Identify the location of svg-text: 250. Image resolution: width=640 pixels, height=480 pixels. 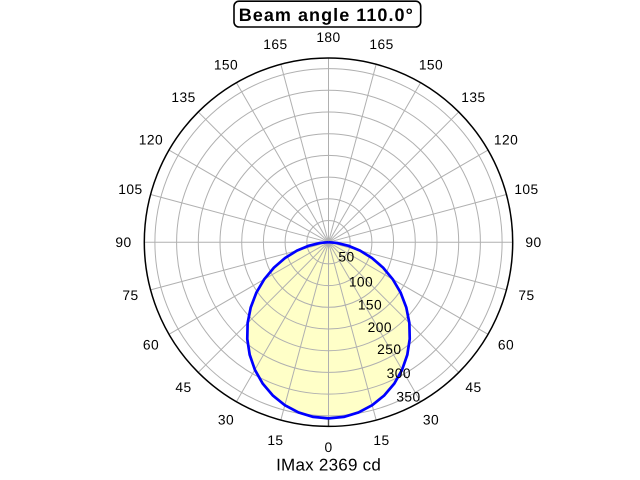
(389, 349).